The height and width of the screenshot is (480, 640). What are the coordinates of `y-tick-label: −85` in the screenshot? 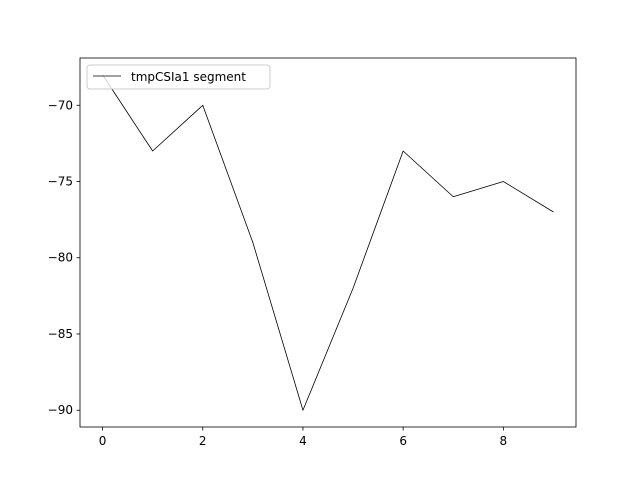 It's located at (60, 334).